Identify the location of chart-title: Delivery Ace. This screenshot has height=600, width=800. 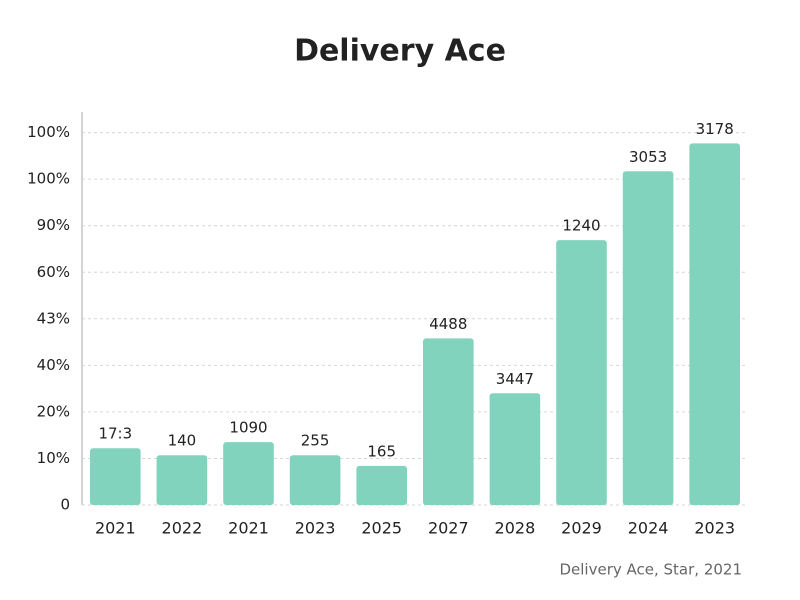
(400, 51).